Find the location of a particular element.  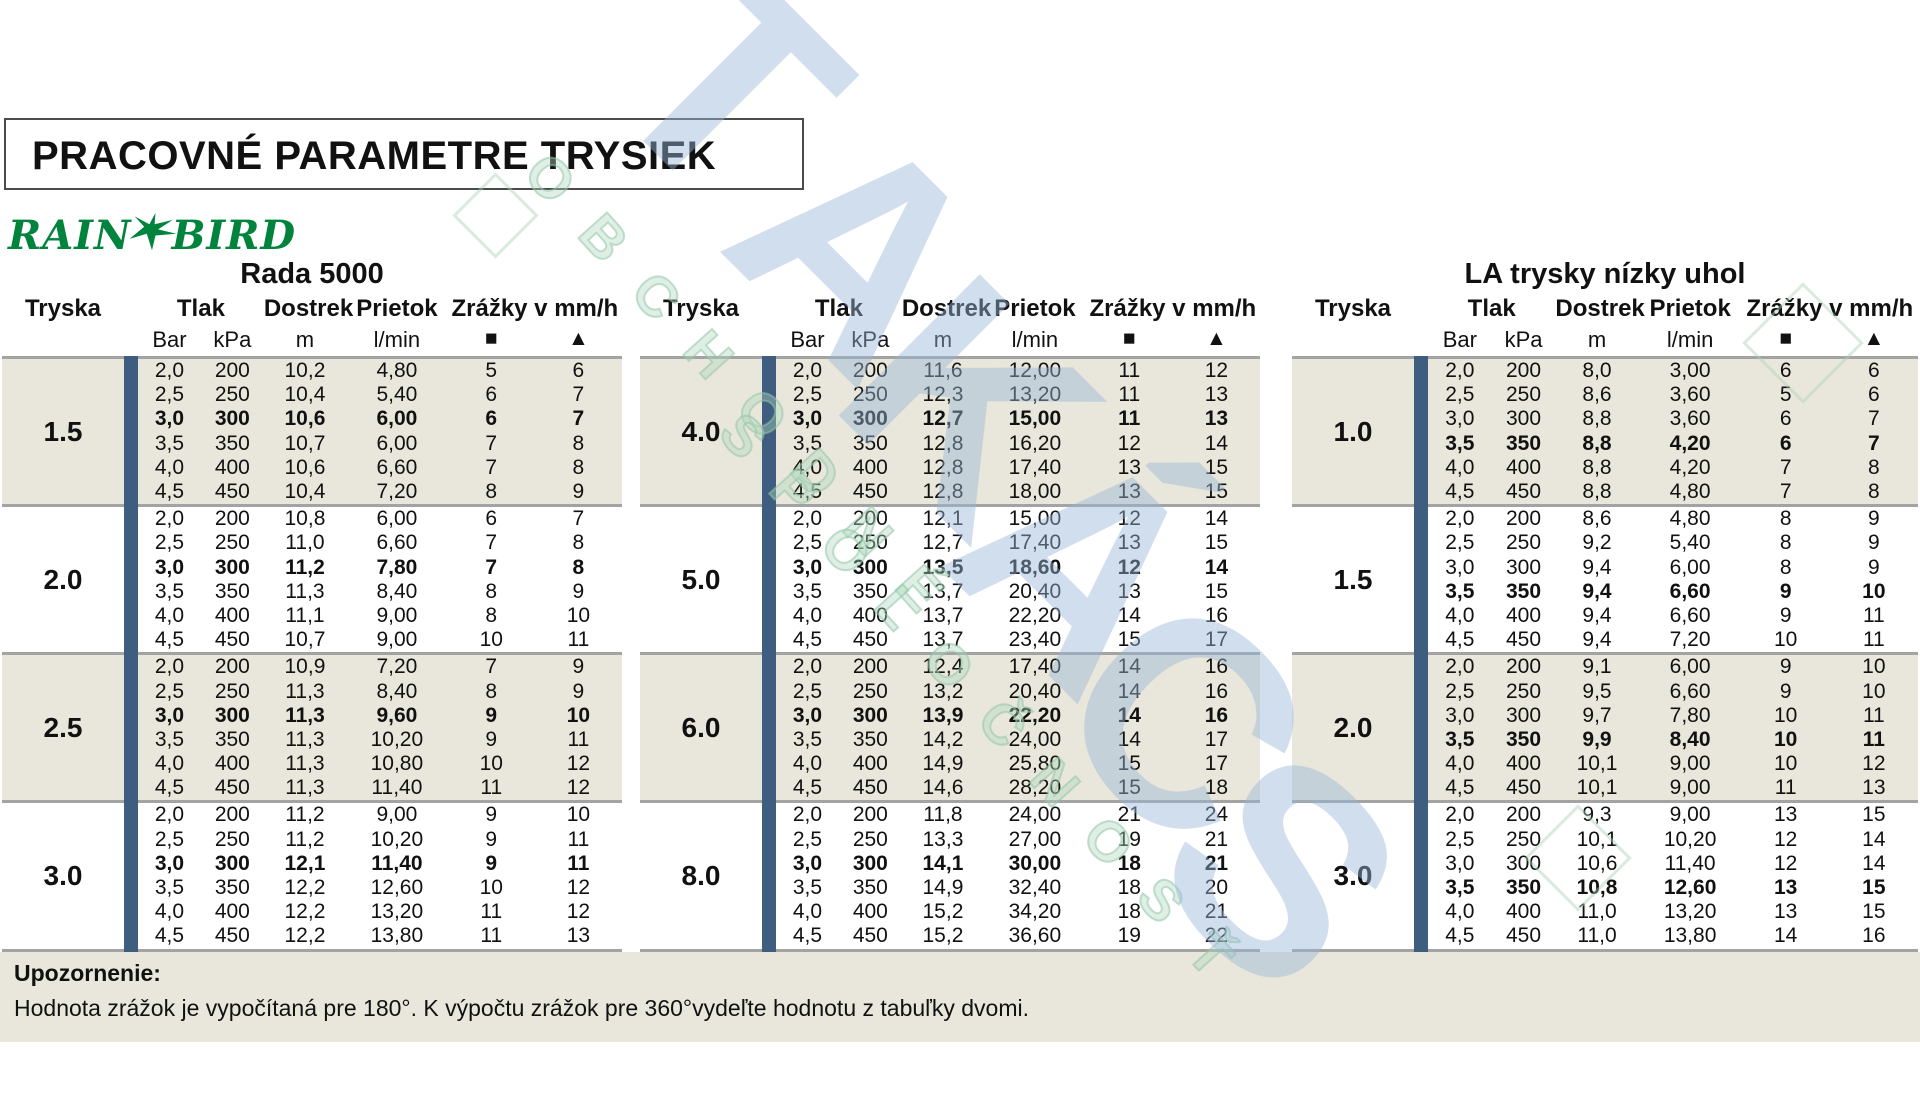

cell-zrazky-square: 9 is located at coordinates (491, 715).